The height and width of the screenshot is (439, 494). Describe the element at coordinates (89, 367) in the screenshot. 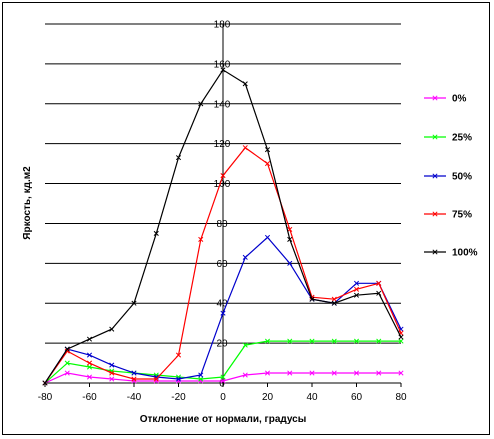

I see `data-point-25%--60` at that location.